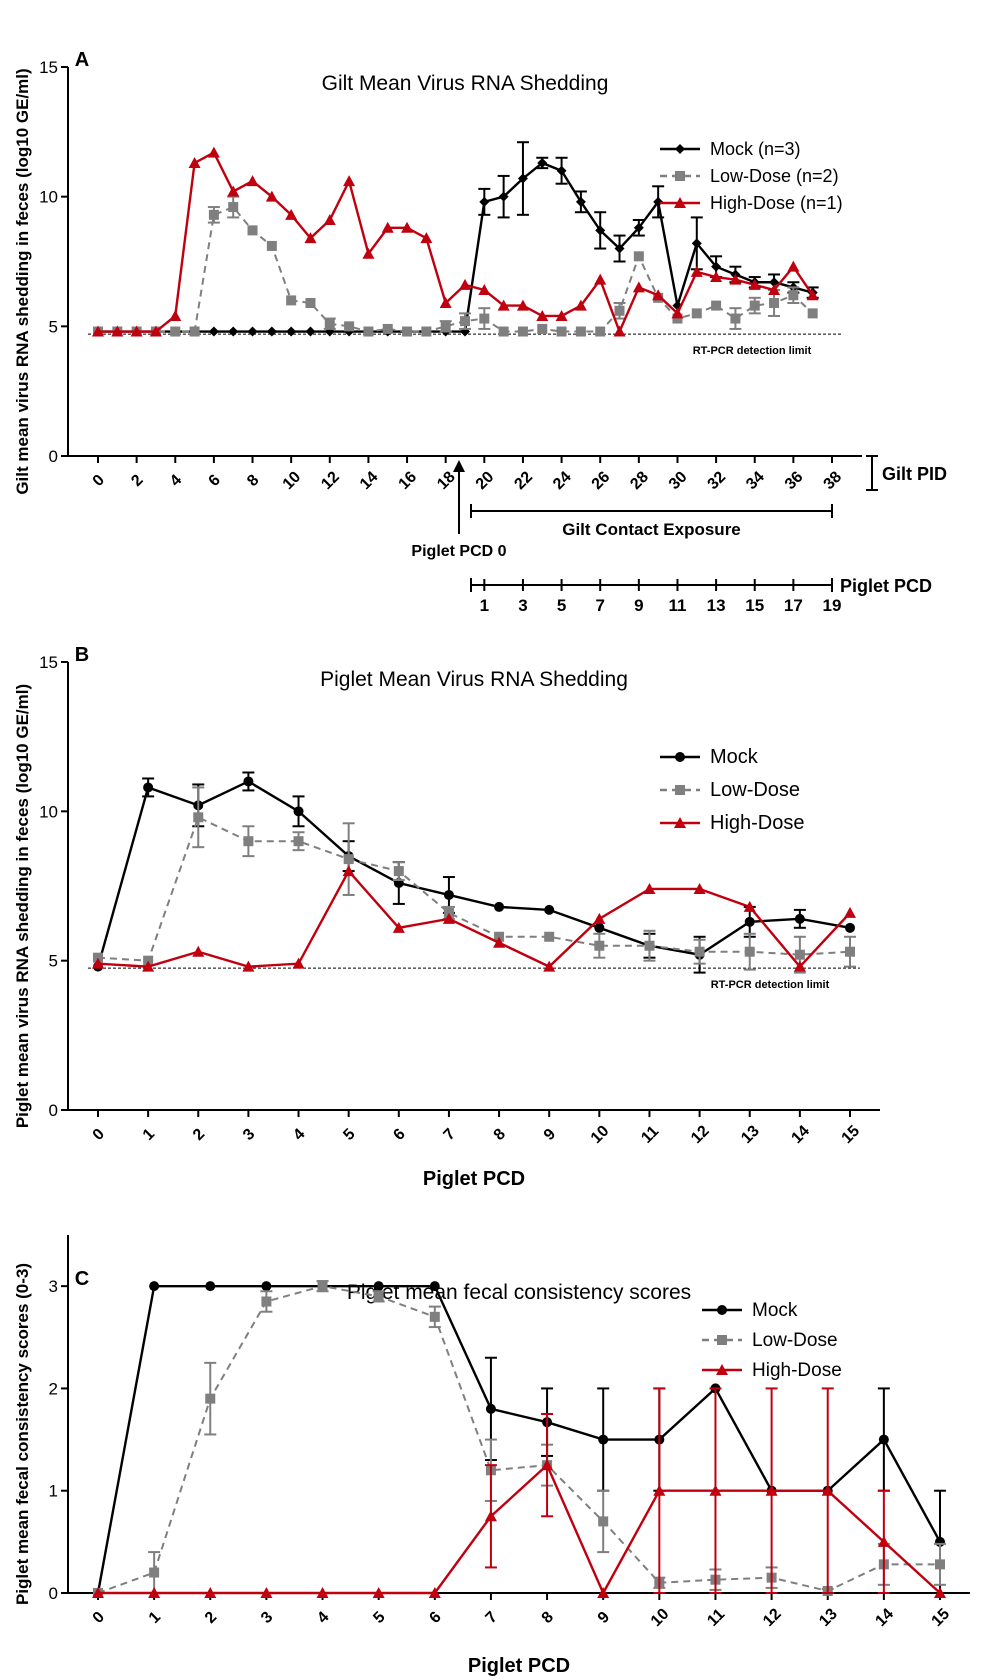  What do you see at coordinates (379, 1618) in the screenshot?
I see `x-tick-label: 5` at bounding box center [379, 1618].